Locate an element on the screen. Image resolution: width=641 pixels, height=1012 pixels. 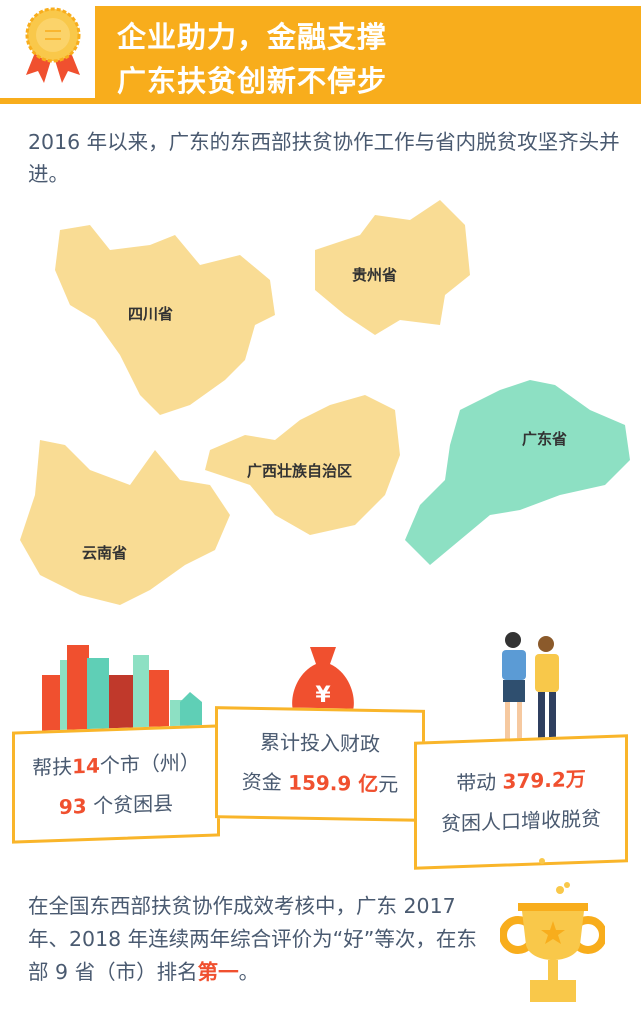
stat-text: 贫困人口增收脱贫 is located at coordinates (521, 821).